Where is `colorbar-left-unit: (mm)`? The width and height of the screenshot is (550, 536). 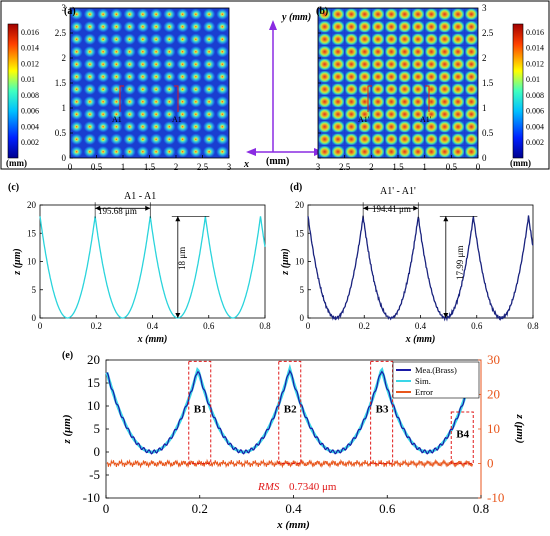
colorbar-left-unit: (mm) is located at coordinates (16, 163).